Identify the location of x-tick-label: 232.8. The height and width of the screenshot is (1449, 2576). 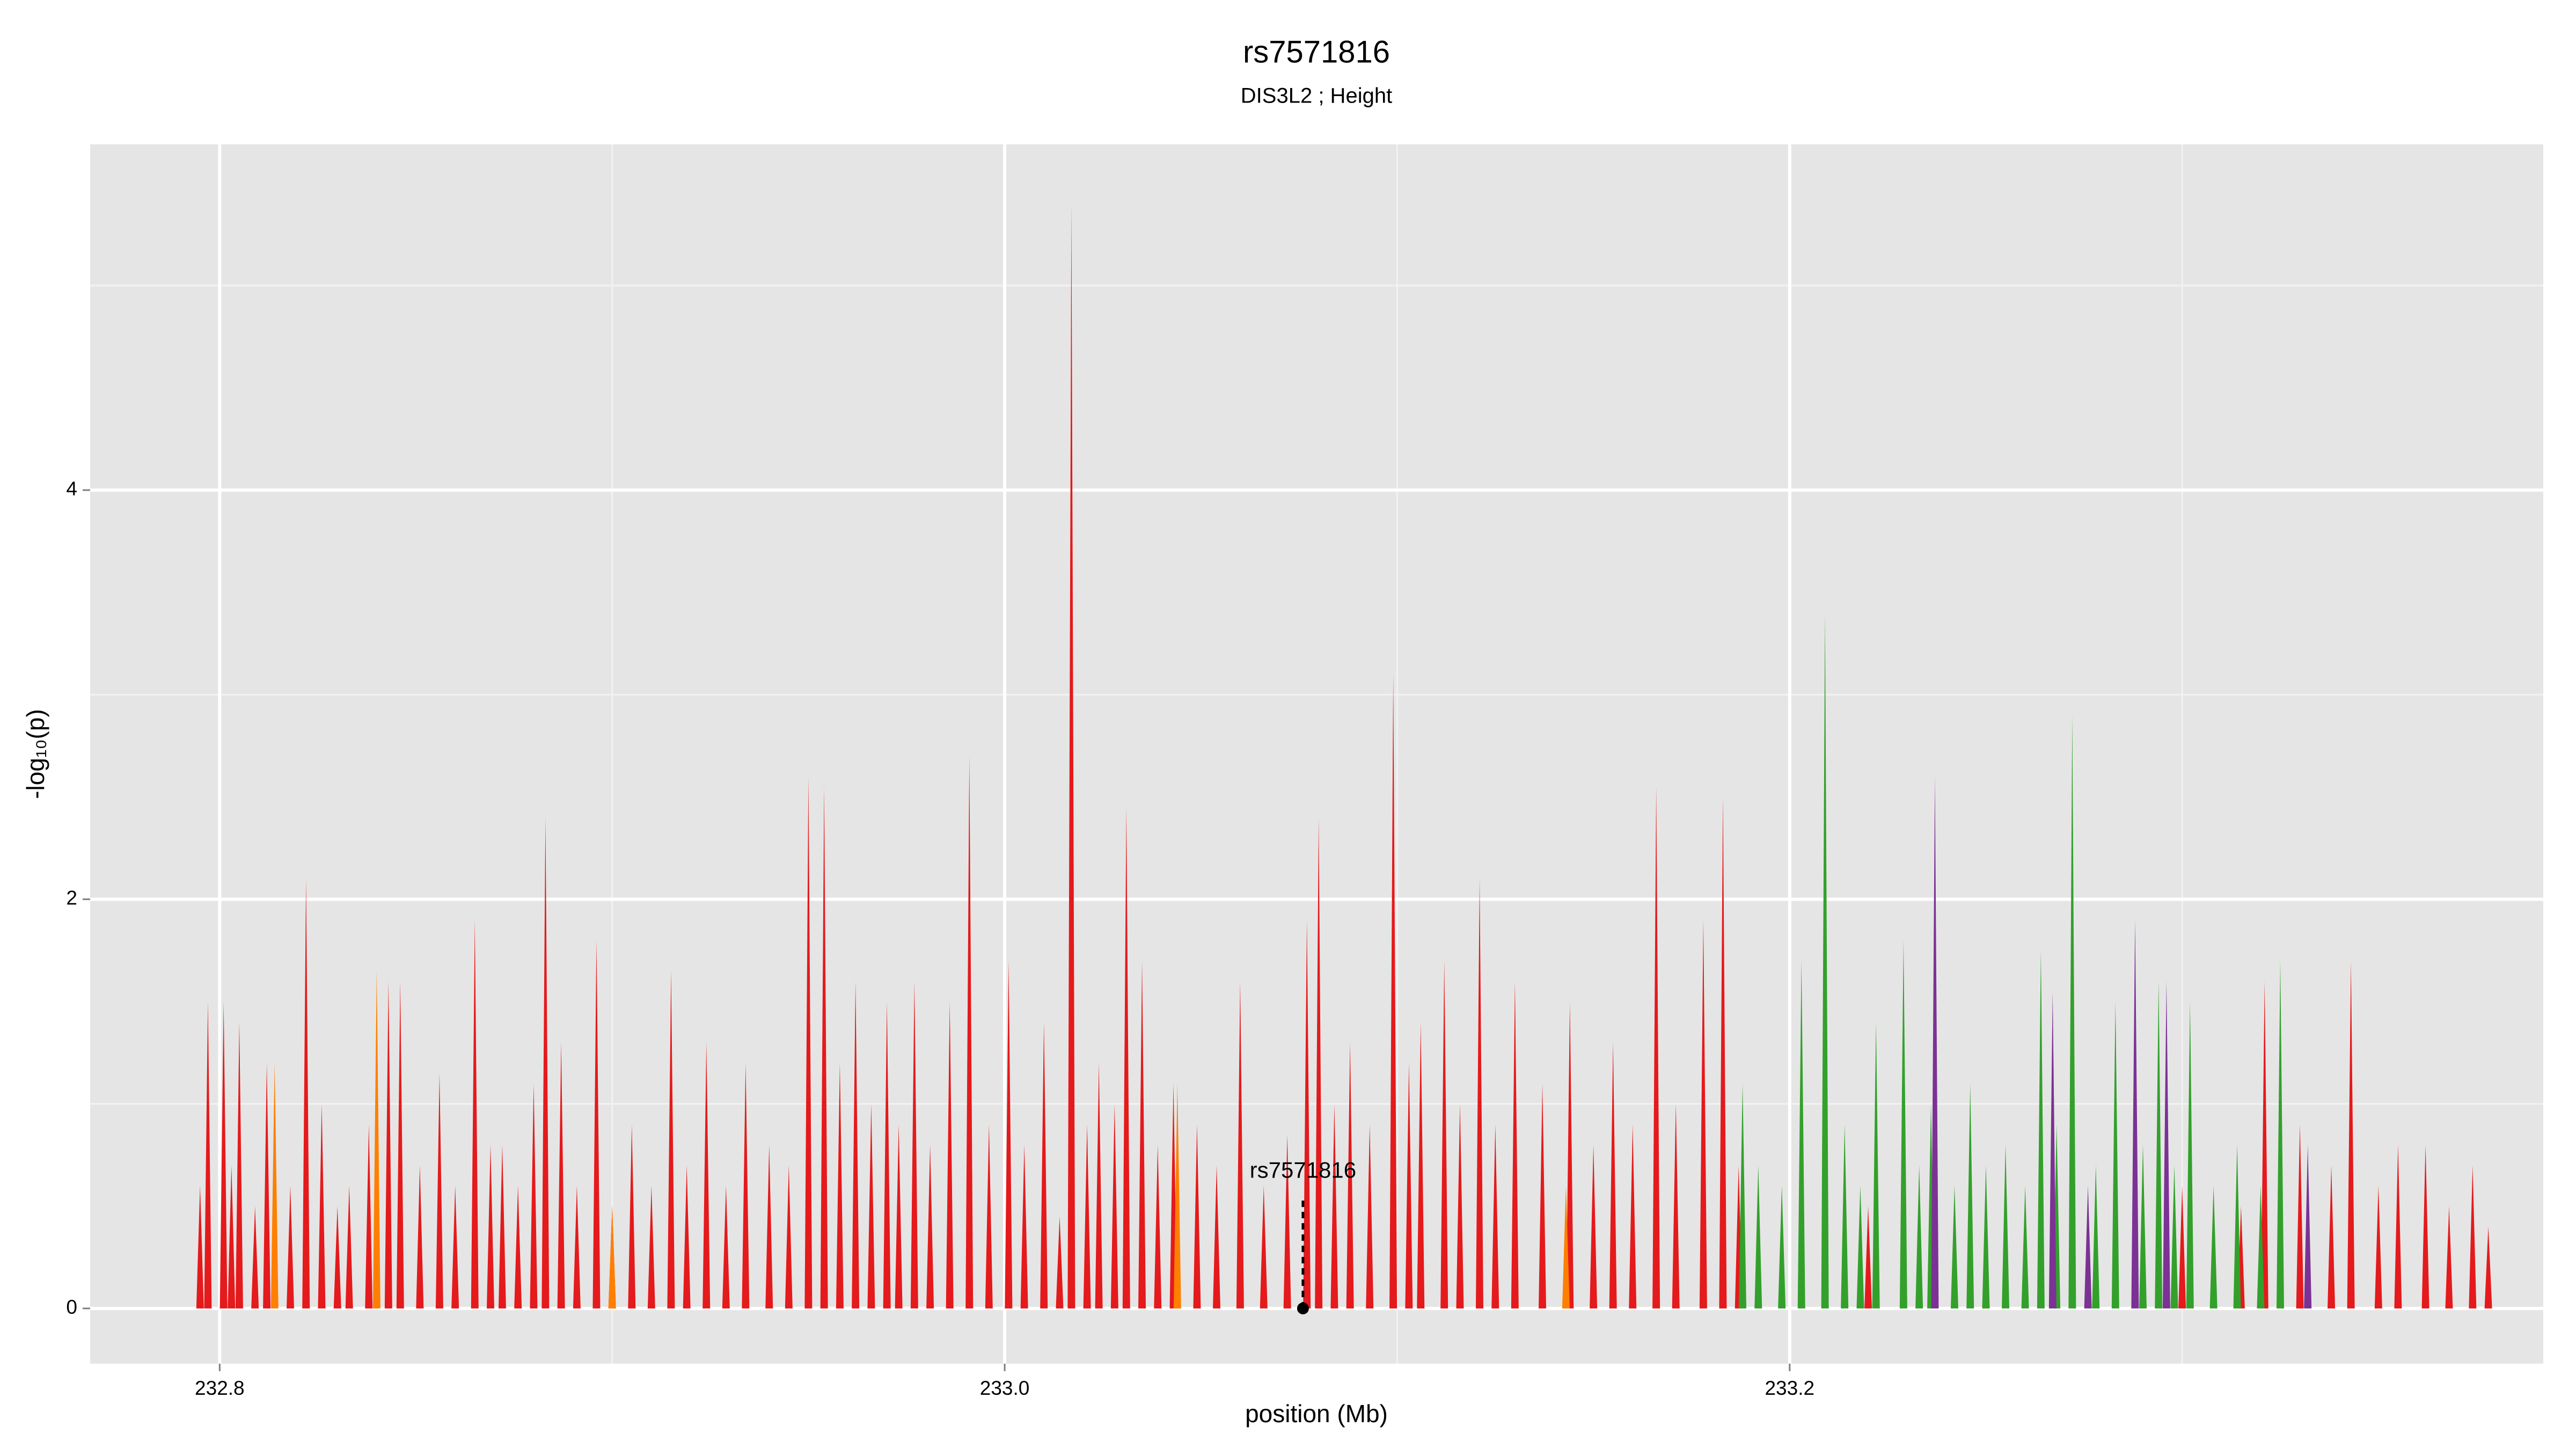
(220, 1388).